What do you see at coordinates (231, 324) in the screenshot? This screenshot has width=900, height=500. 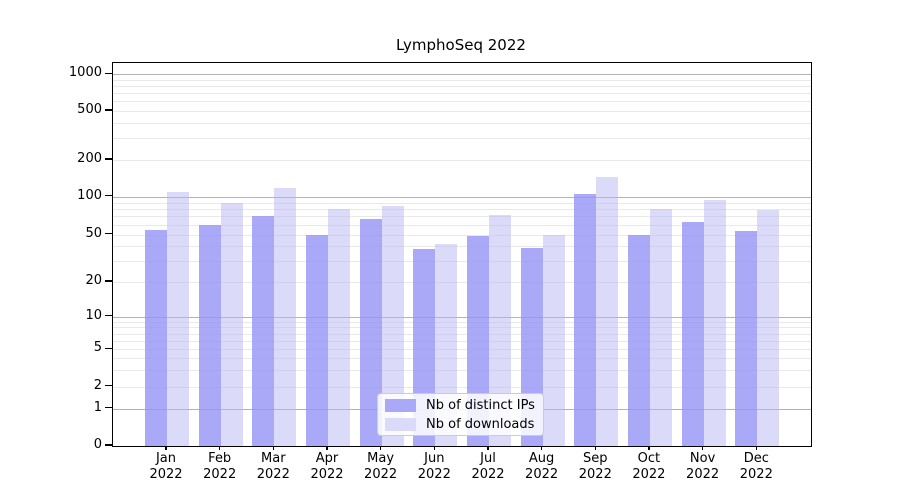 I see `bar-downloads-feb` at bounding box center [231, 324].